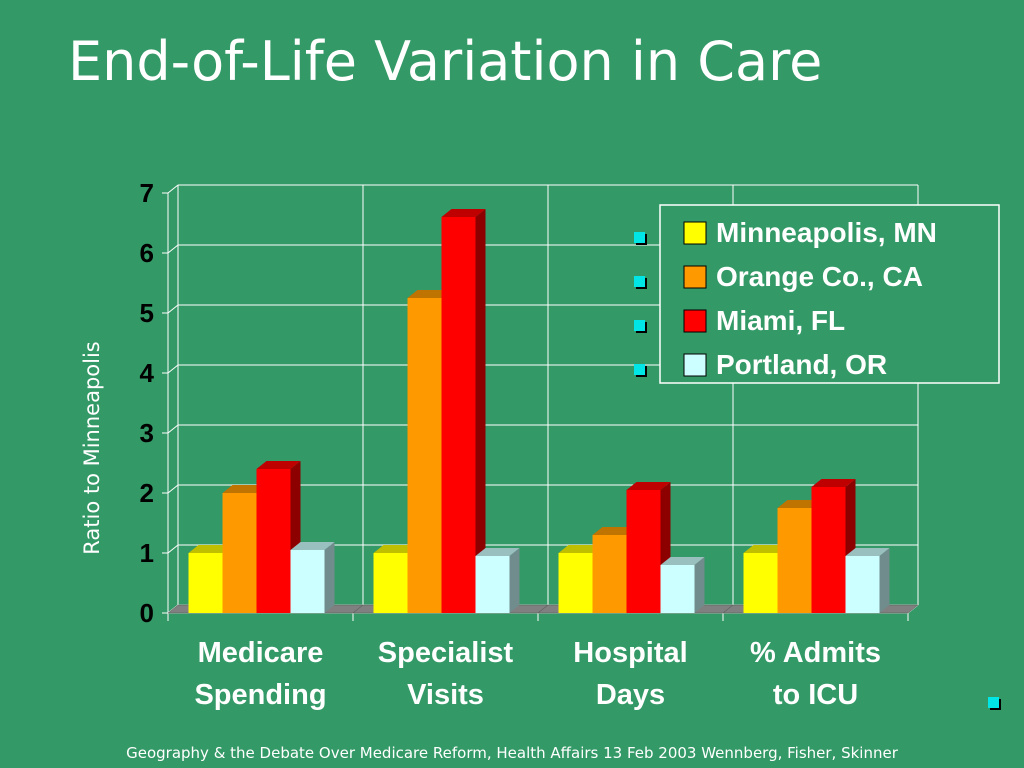 The image size is (1024, 768). What do you see at coordinates (445, 695) in the screenshot?
I see `x-category-label: Visits` at bounding box center [445, 695].